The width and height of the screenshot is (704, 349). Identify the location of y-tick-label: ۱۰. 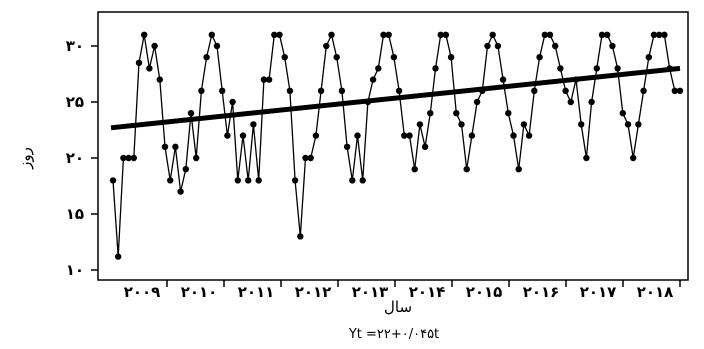
(75, 270).